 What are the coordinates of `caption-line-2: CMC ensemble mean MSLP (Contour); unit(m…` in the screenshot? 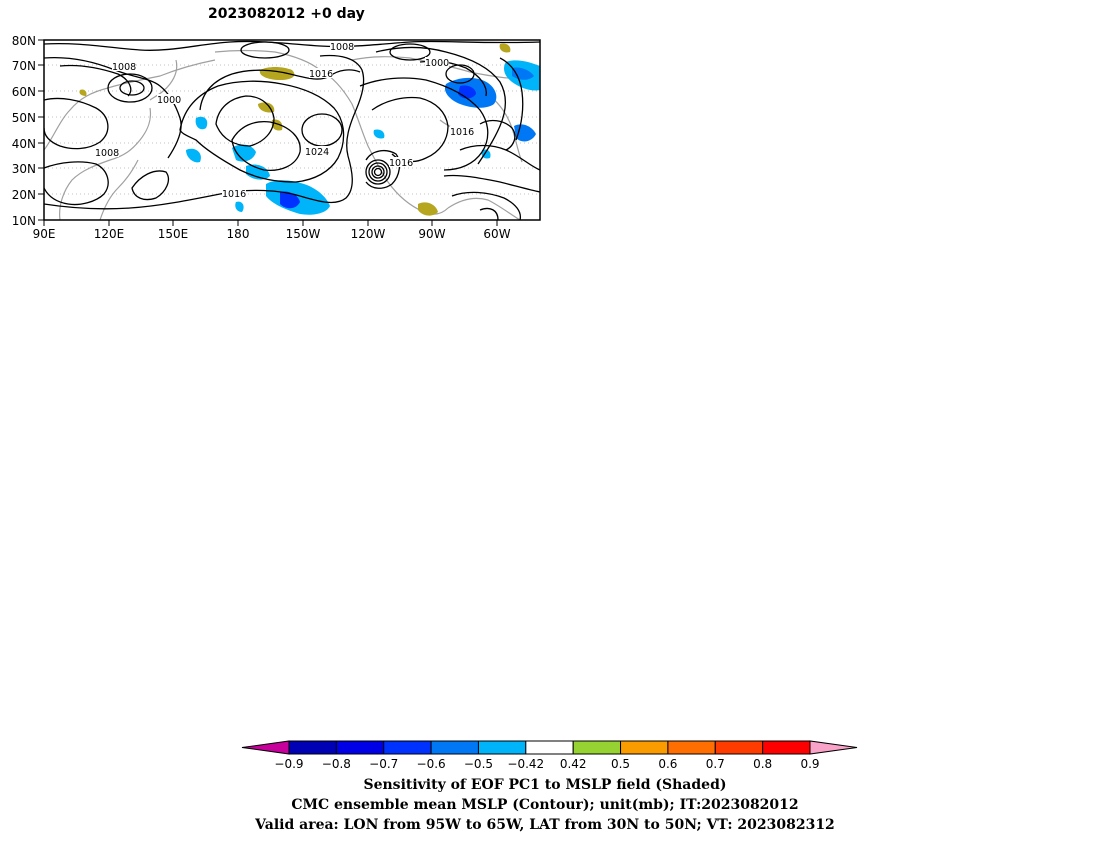 It's located at (545, 805).